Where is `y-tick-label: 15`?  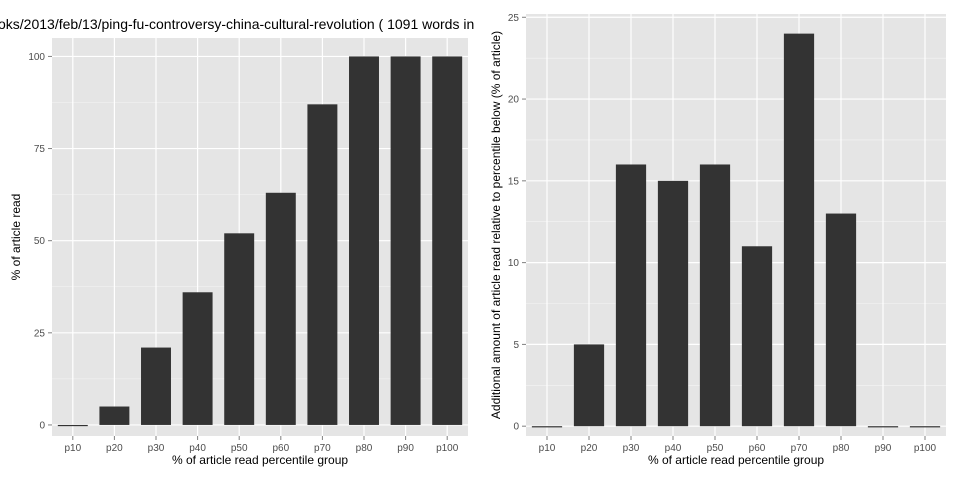
y-tick-label: 15 is located at coordinates (514, 181).